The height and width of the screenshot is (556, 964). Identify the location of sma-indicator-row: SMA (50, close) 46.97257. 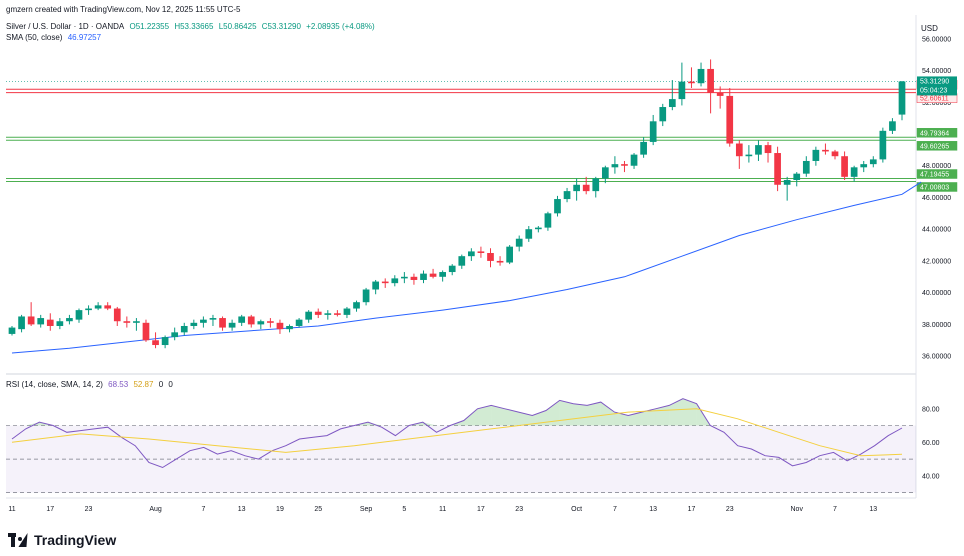
(55, 37).